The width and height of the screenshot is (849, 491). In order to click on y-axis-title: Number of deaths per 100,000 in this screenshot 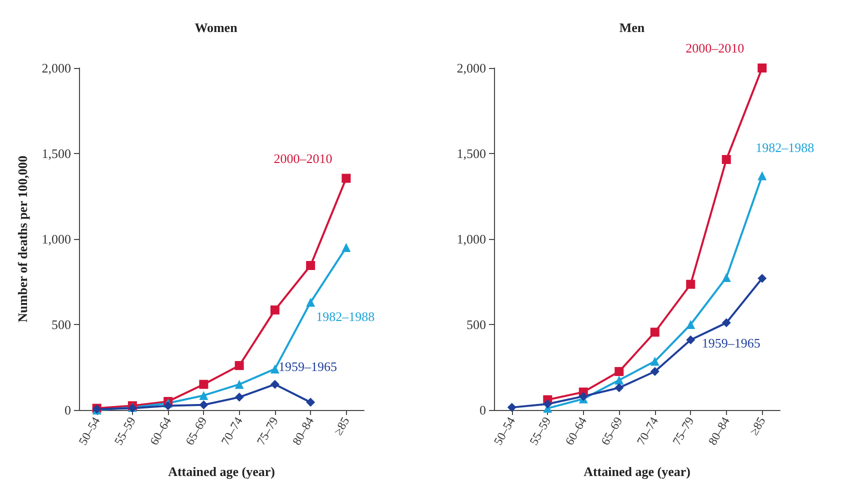, I will do `click(22, 239)`.